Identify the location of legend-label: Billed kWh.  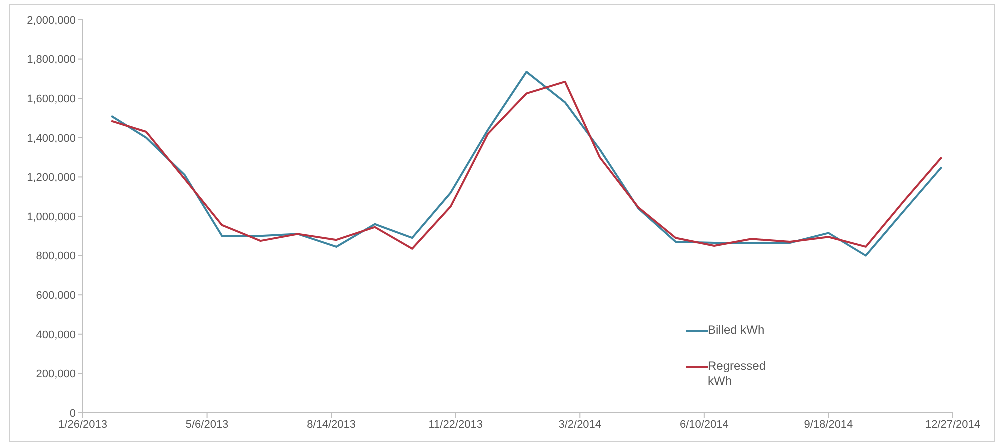
(737, 330).